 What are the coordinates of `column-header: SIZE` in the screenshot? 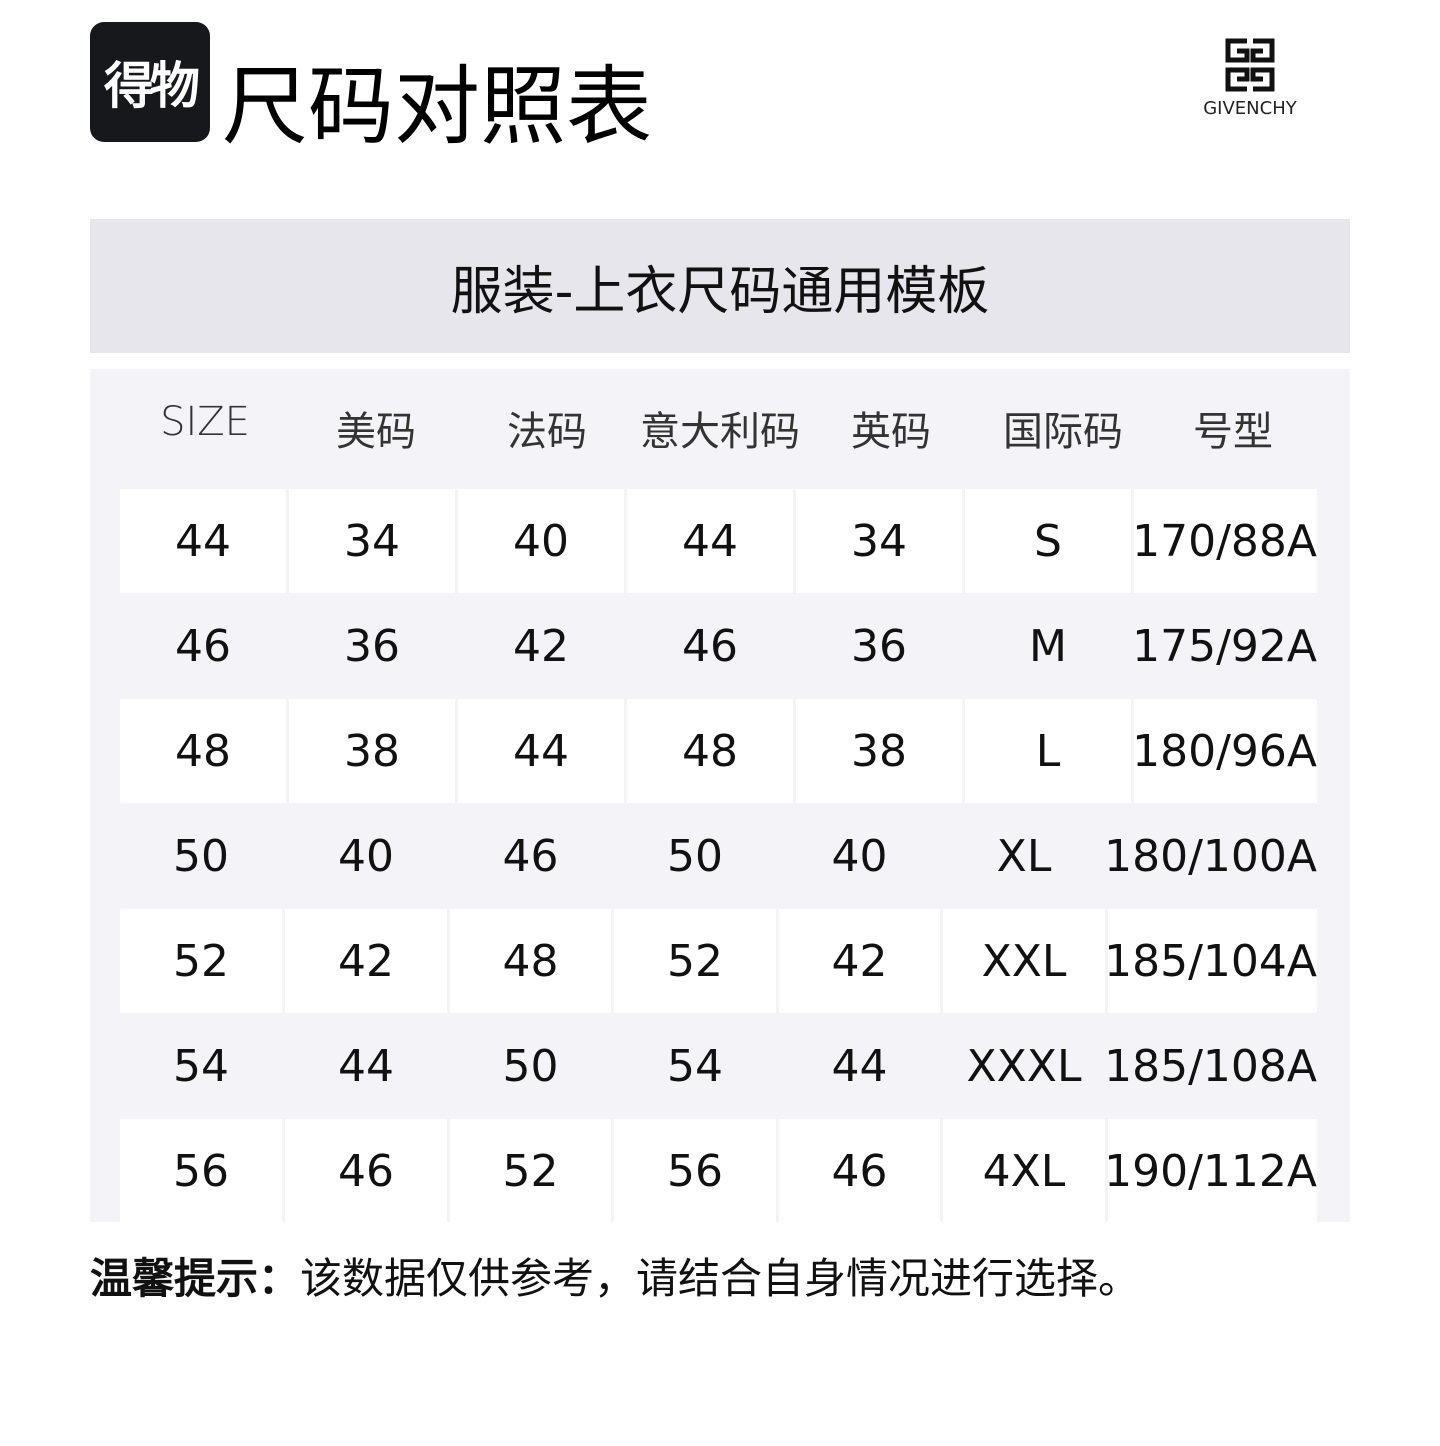 It's located at (205, 422).